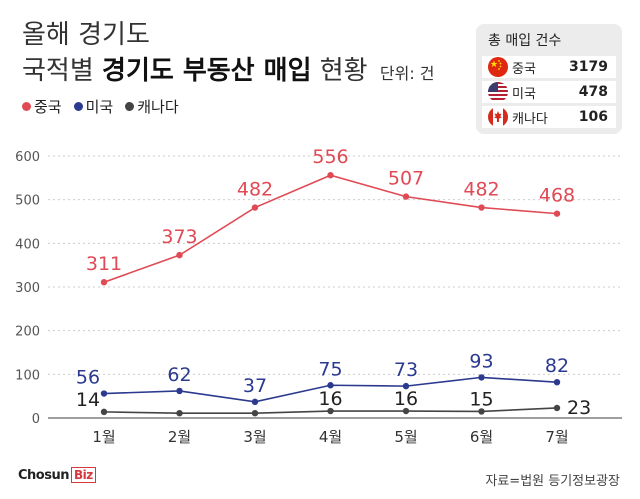 This screenshot has height=499, width=640. I want to click on legend-item-china: 중국, so click(42, 106).